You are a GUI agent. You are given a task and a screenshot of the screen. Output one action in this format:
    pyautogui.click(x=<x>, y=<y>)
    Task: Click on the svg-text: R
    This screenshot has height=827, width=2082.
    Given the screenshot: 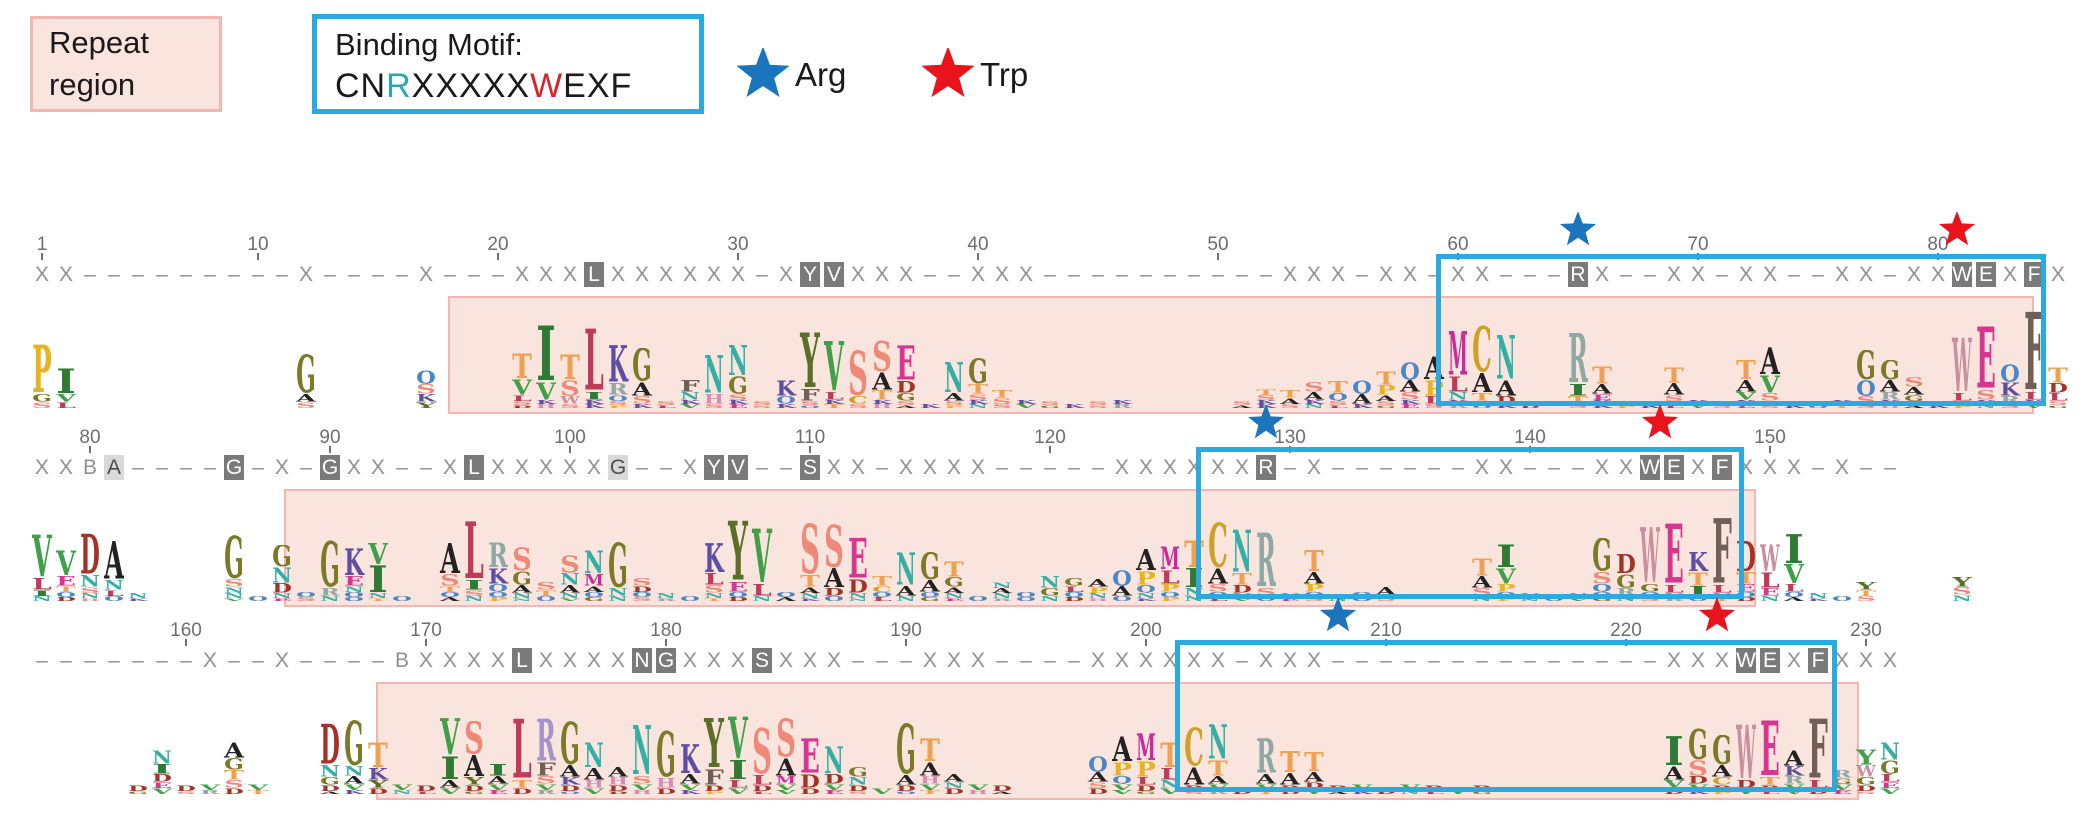 What is the action you would take?
    pyautogui.click(x=1218, y=792)
    